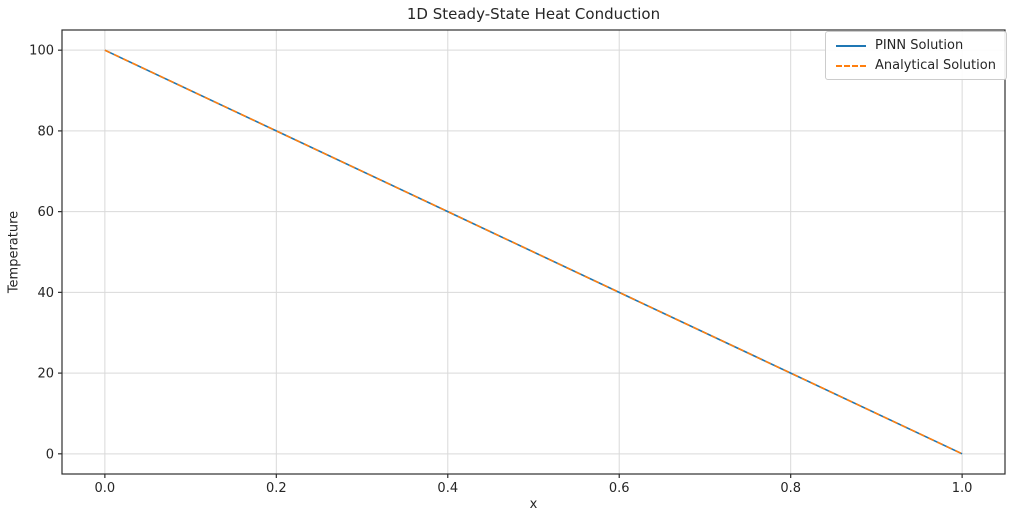 The height and width of the screenshot is (509, 1024). Describe the element at coordinates (45, 212) in the screenshot. I see `y-tick-label: 60` at that location.